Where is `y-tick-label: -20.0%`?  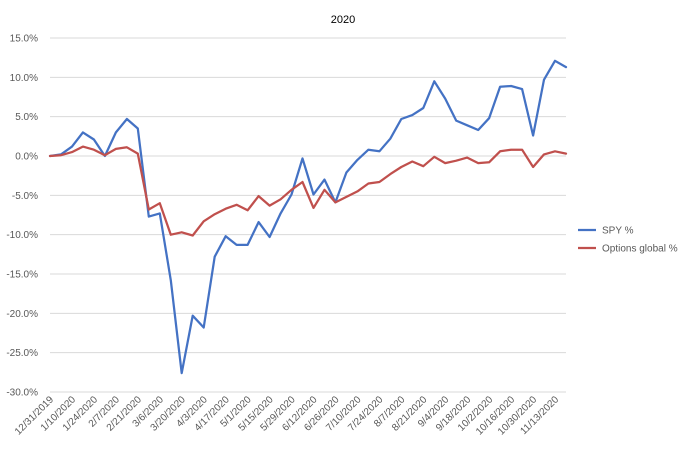 y-tick-label: -20.0% is located at coordinates (22, 314).